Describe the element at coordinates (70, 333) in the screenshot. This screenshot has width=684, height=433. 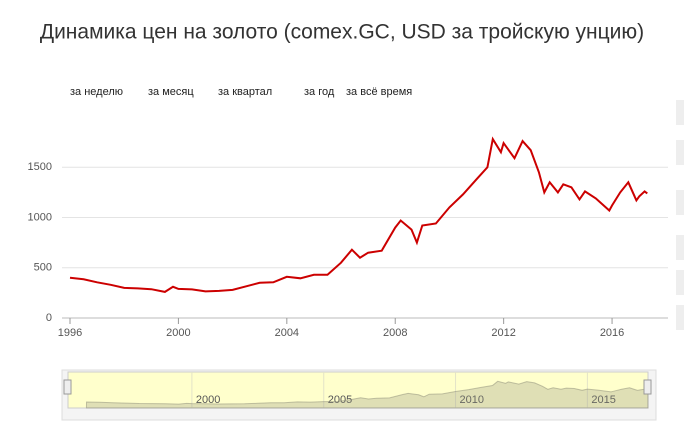
I see `x-tick-label: 1996` at that location.